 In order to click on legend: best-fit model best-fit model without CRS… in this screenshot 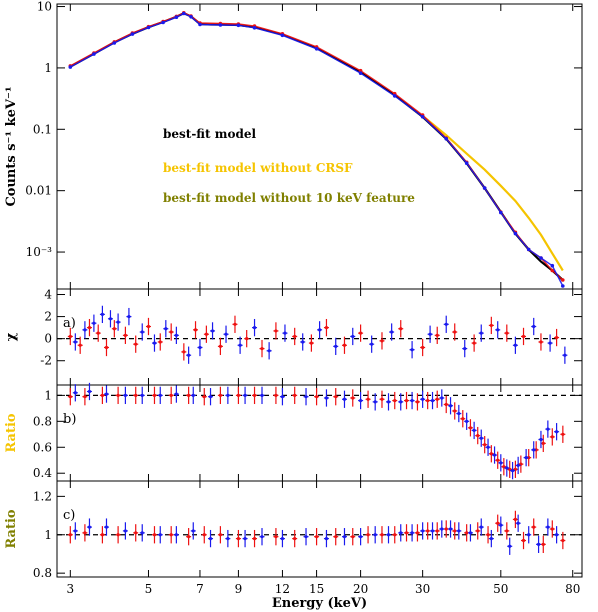, I will do `click(289, 166)`.